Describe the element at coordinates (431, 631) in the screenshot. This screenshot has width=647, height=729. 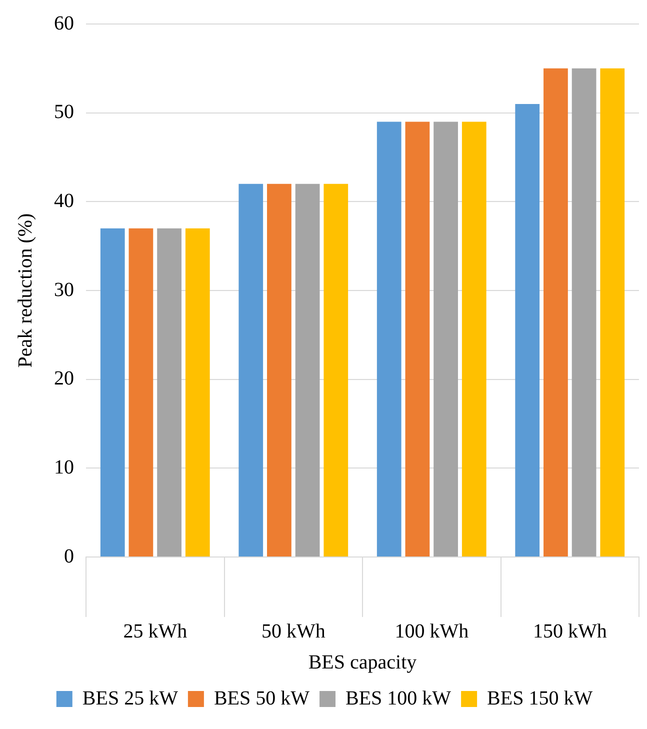
I see `x-tick-label: 100 kWh` at that location.